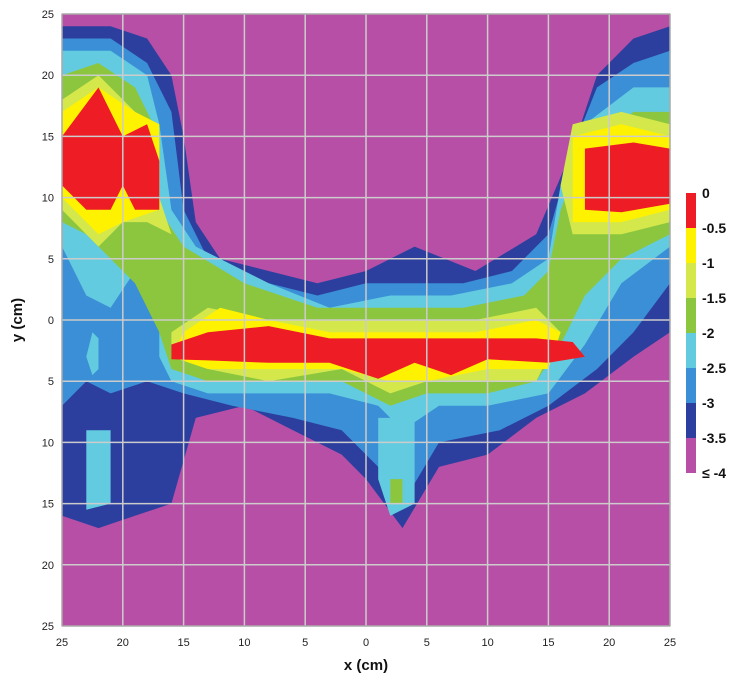 The width and height of the screenshot is (739, 682). Describe the element at coordinates (714, 298) in the screenshot. I see `legend-label: -1.5` at that location.